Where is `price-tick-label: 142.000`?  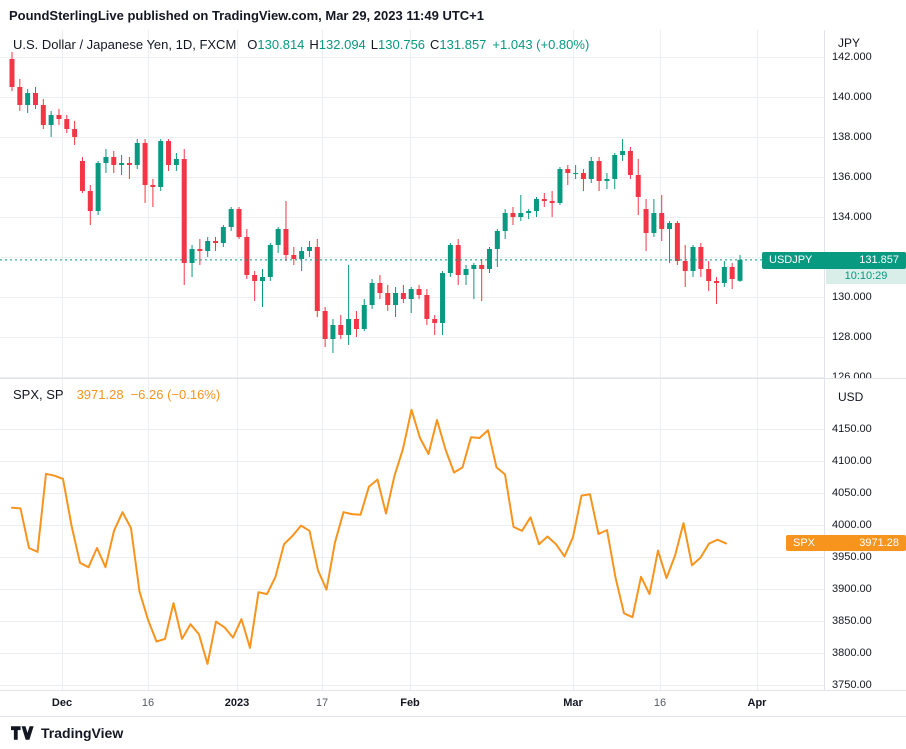 price-tick-label: 142.000 is located at coordinates (852, 57).